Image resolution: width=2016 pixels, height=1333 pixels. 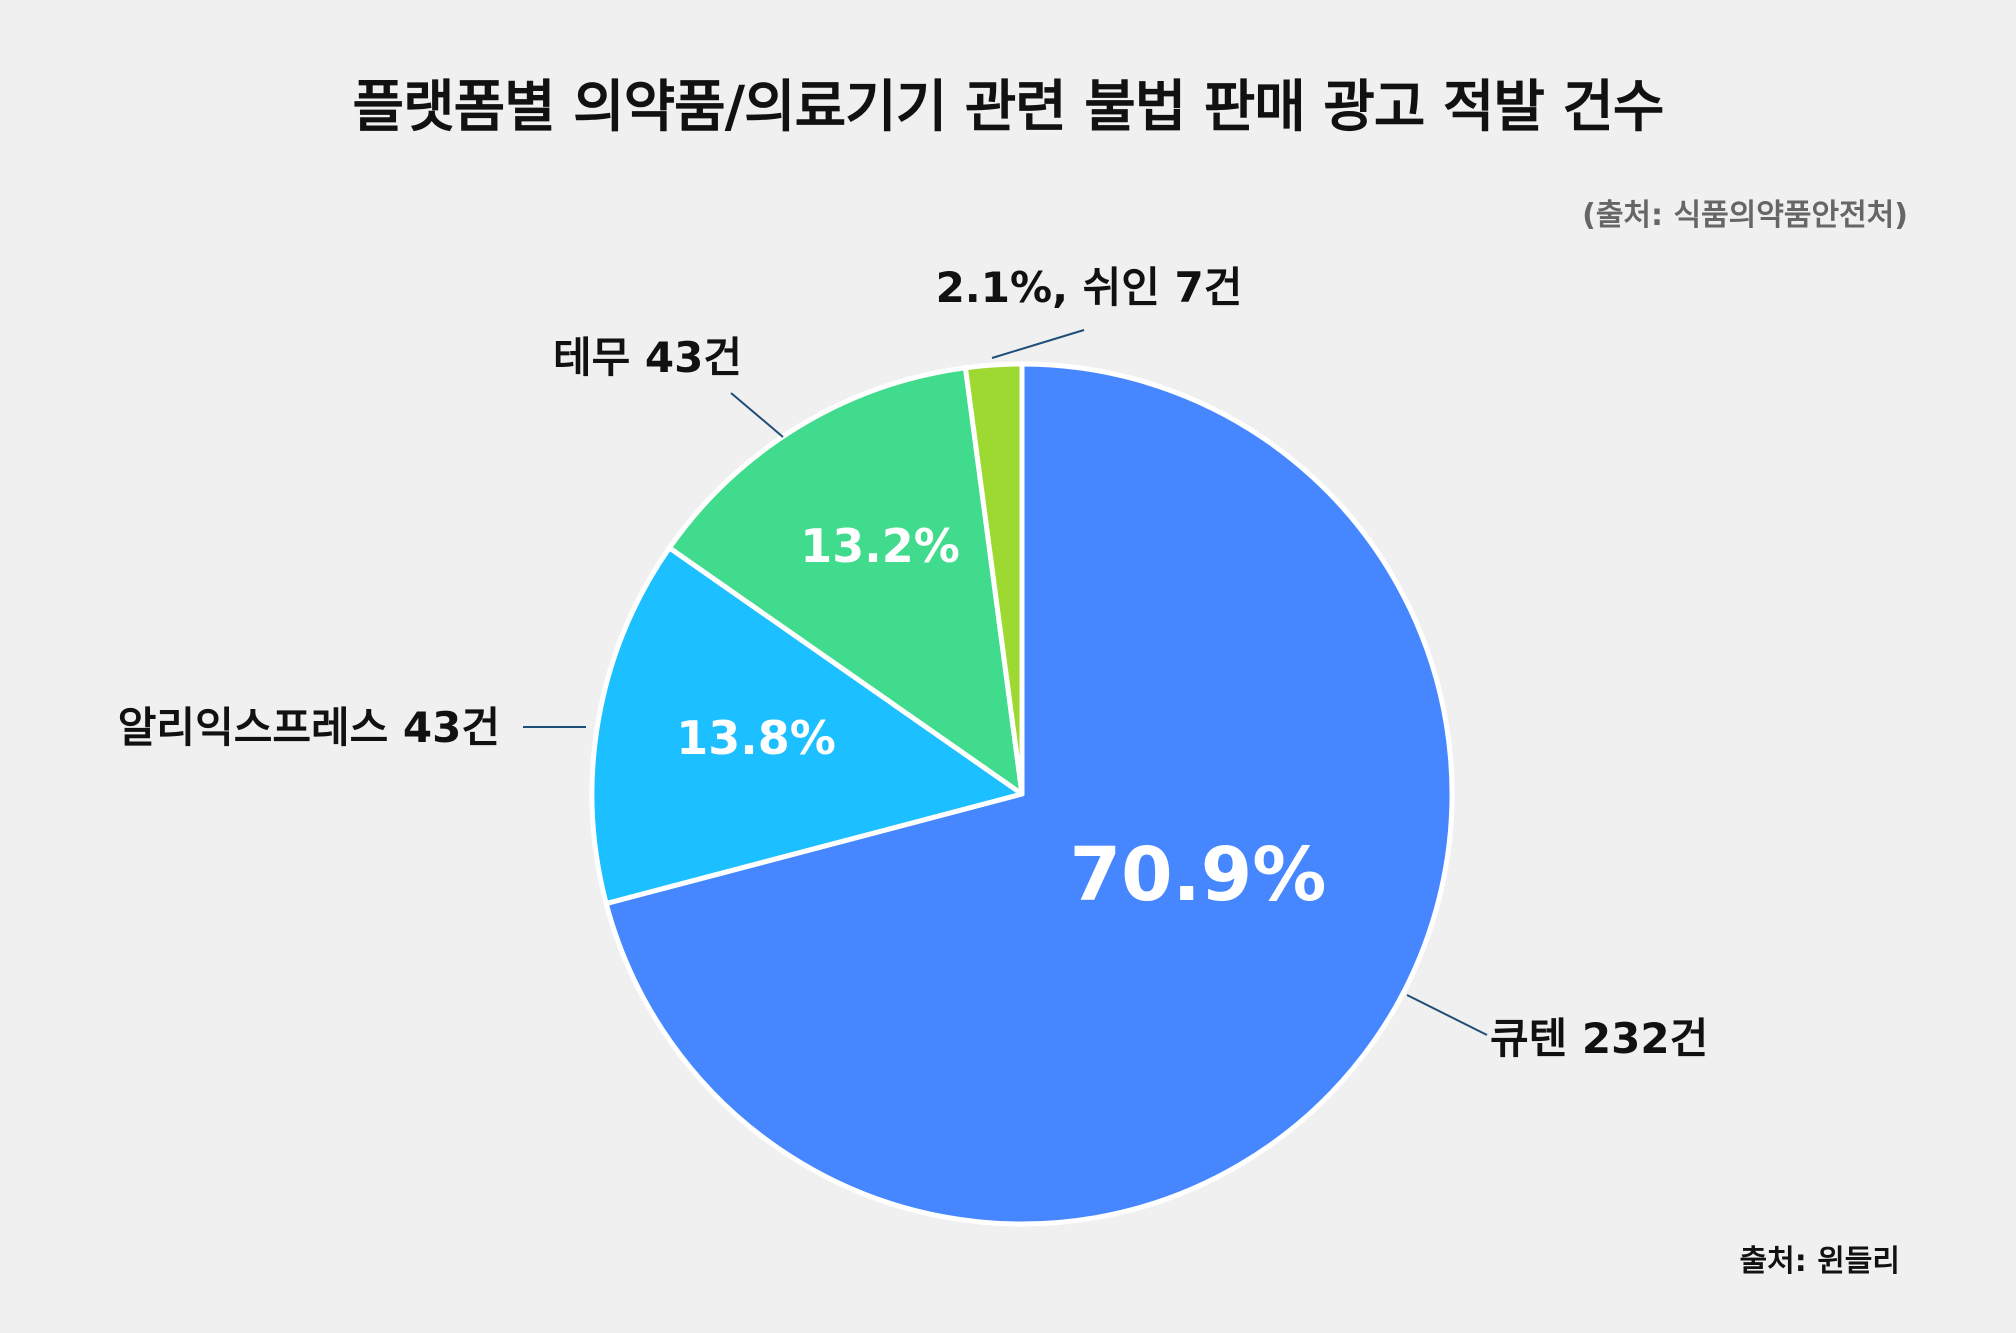 I want to click on slice-percent-label: 70.9%, so click(x=1198, y=875).